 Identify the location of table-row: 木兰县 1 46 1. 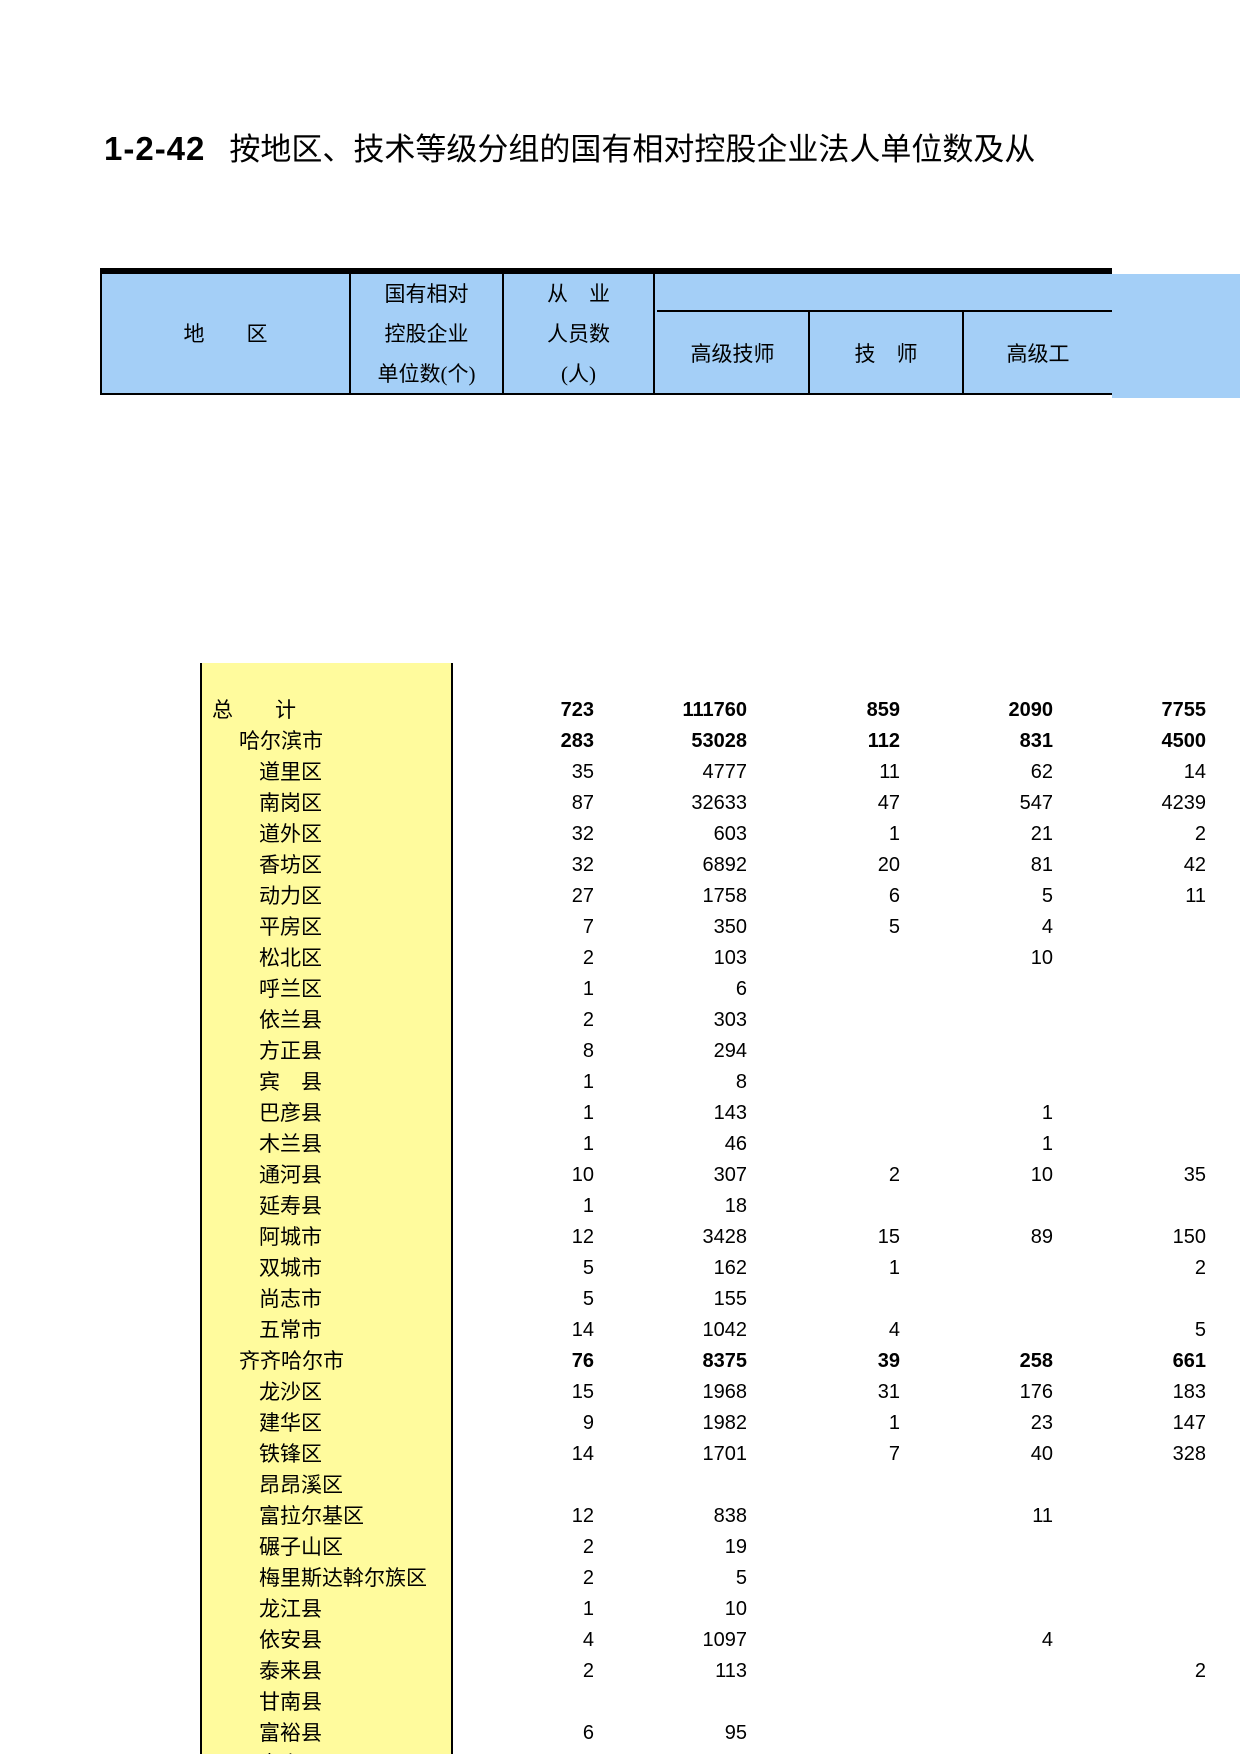
(706, 1144).